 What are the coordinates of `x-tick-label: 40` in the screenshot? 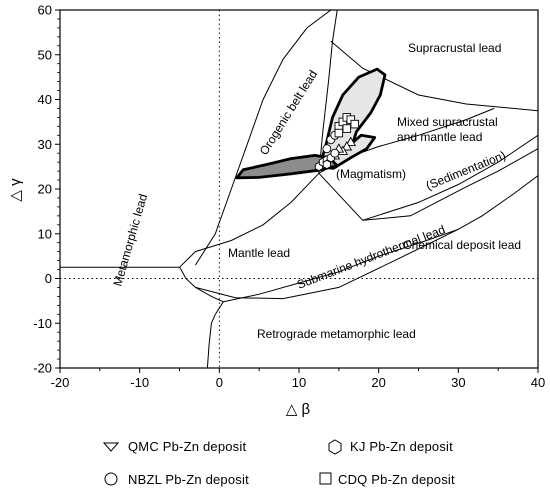 It's located at (538, 382).